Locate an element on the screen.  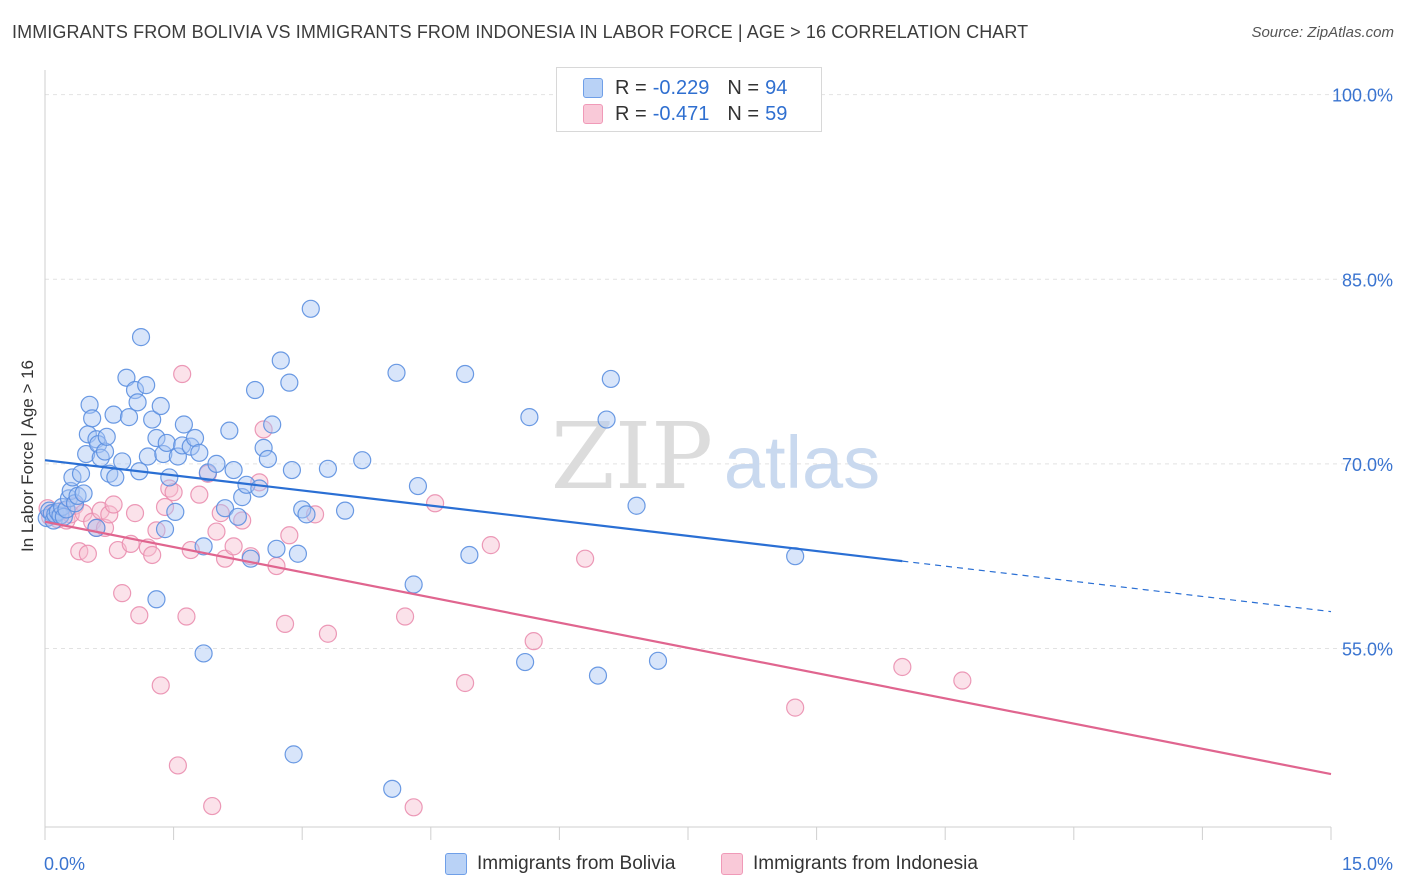
source-credit: Source: ZipAtlas.com is located at coordinates (1322, 32).